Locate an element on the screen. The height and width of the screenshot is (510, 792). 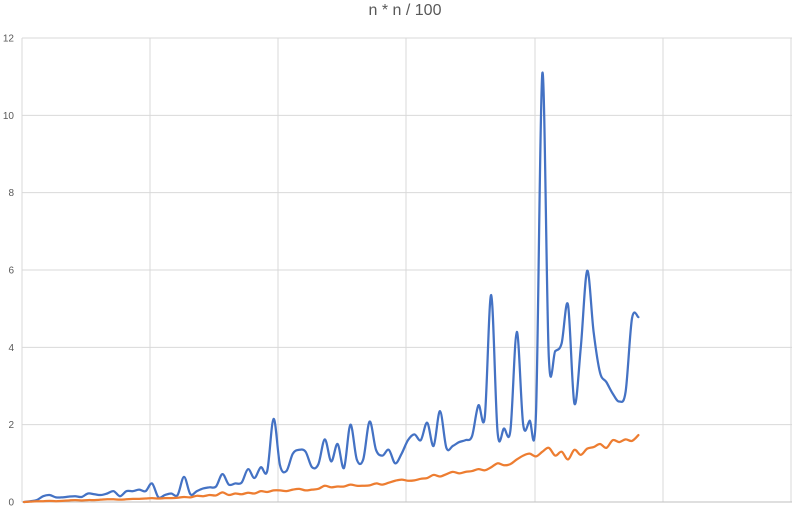
y-tick-label: 2 is located at coordinates (11, 425).